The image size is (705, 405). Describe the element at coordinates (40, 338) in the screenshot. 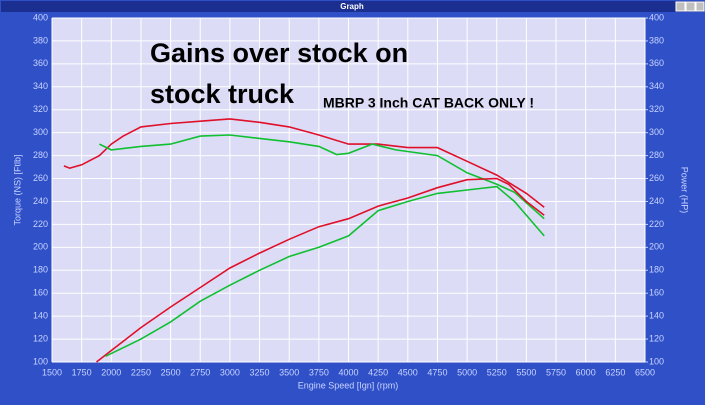

I see `y-tick-label: 120` at that location.